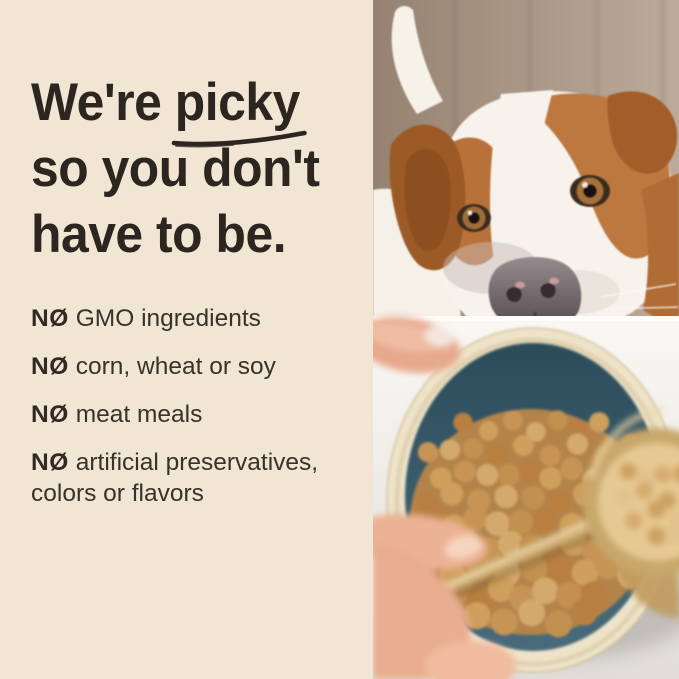 Image resolution: width=679 pixels, height=679 pixels. Describe the element at coordinates (509, 557) in the screenshot. I see `scoop-handle-highlight` at that location.